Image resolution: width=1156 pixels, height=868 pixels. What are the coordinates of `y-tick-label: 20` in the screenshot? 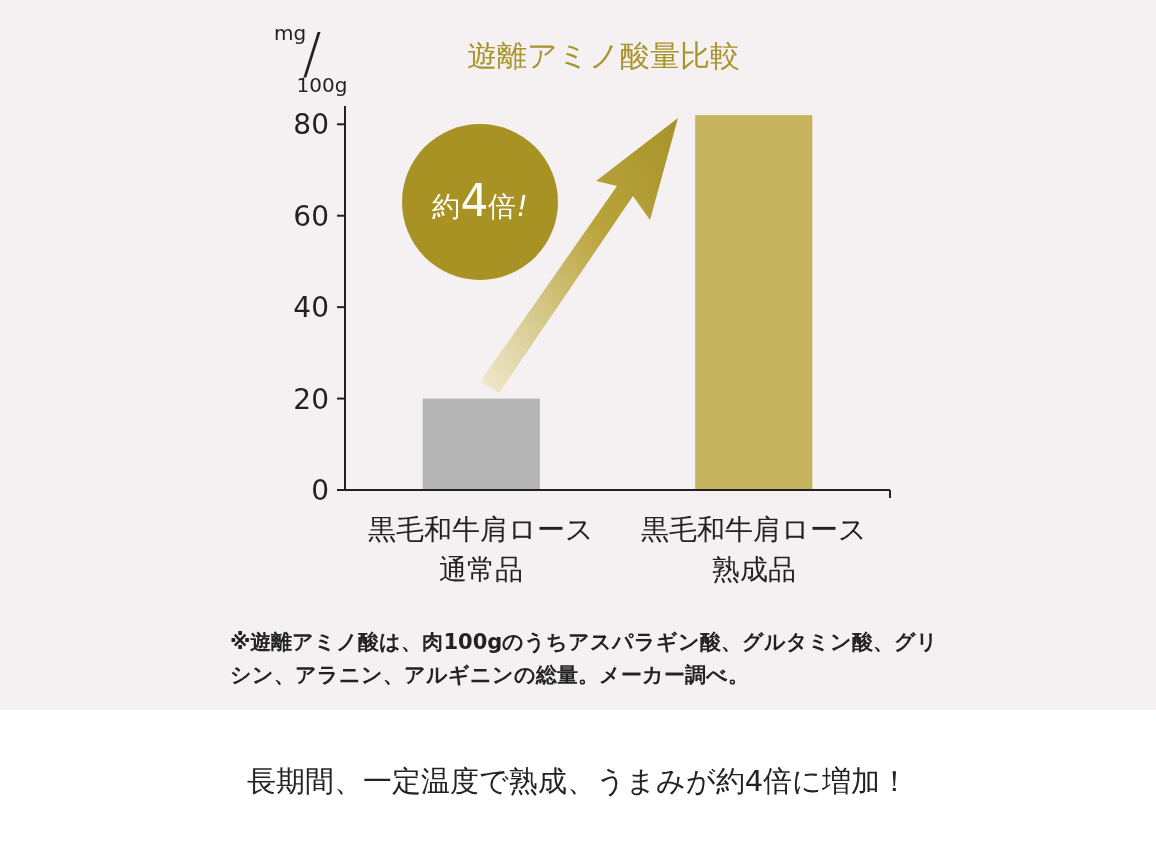 It's located at (311, 399).